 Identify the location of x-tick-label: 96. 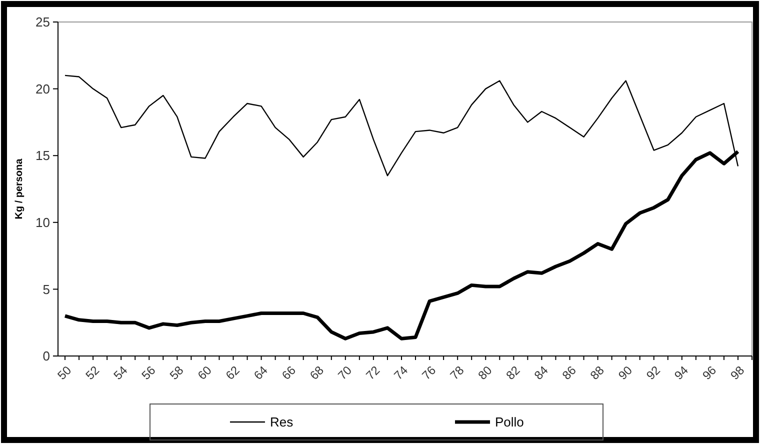
(710, 372).